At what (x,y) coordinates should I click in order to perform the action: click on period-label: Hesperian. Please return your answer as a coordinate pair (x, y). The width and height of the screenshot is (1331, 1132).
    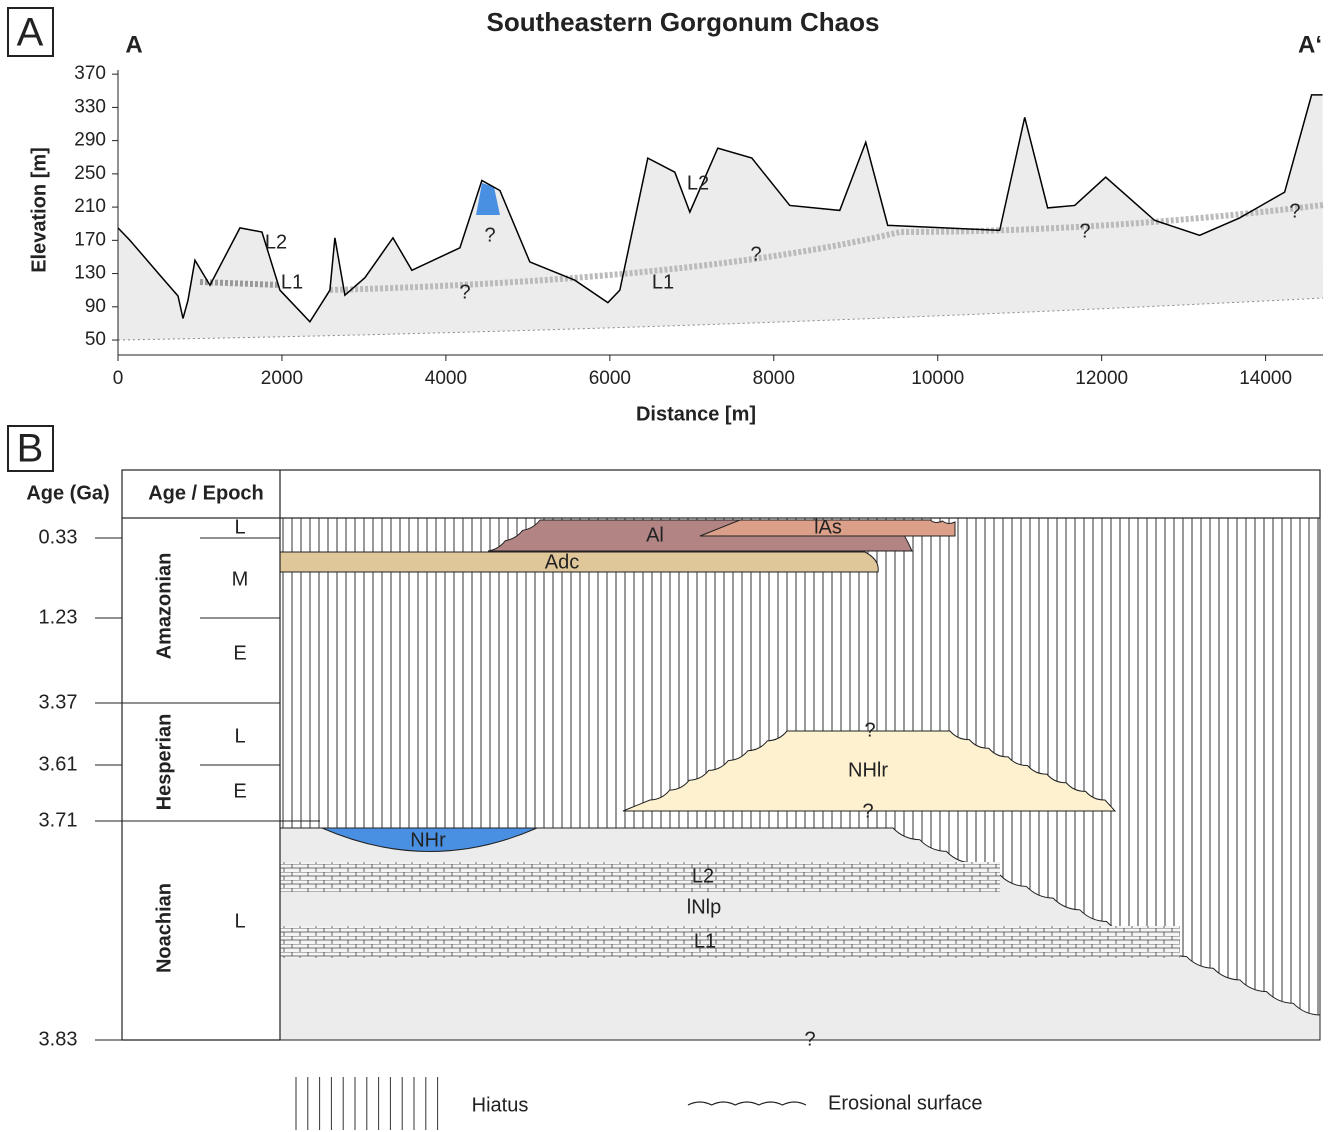
    Looking at the image, I should click on (164, 762).